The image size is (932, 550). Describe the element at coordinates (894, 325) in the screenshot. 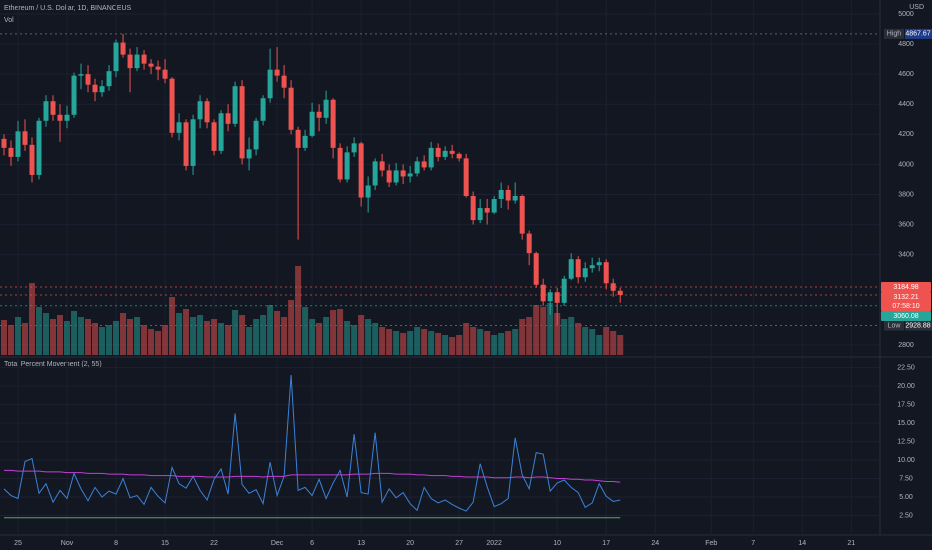

I see `low_marker-label-box` at that location.